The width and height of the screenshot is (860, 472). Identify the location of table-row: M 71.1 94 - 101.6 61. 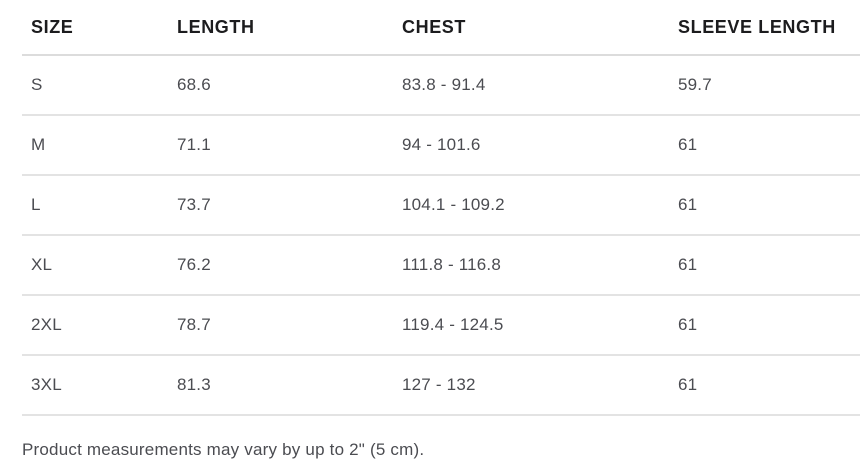
(441, 145).